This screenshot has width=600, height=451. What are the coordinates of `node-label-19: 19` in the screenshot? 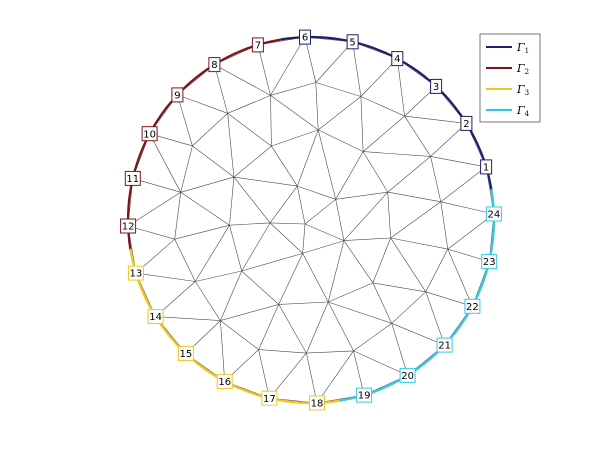 It's located at (364, 395).